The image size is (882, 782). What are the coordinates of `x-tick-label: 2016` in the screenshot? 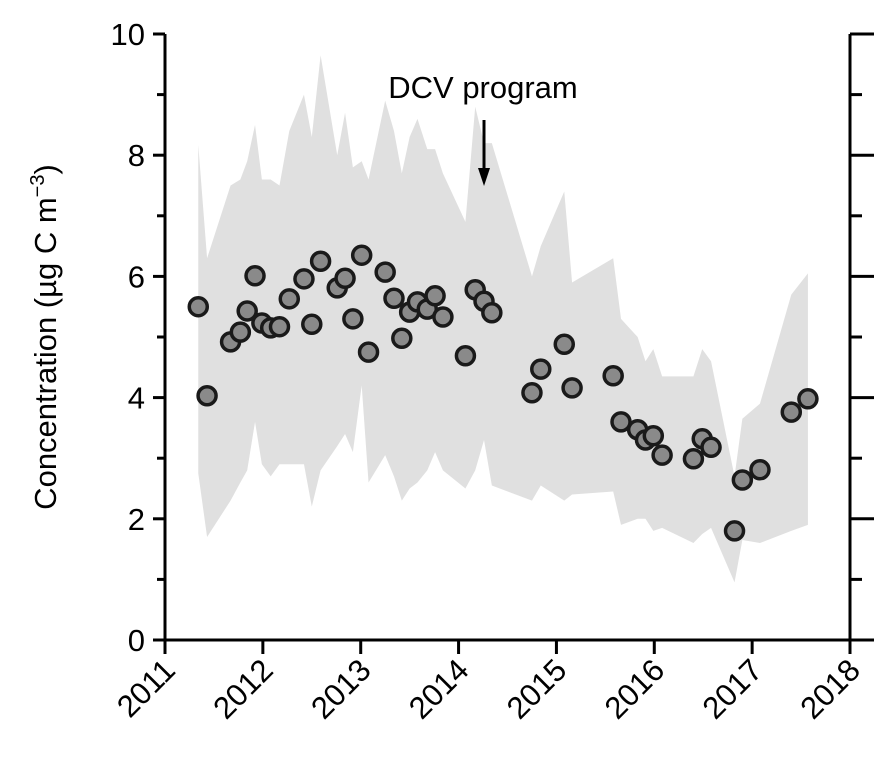 It's located at (635, 689).